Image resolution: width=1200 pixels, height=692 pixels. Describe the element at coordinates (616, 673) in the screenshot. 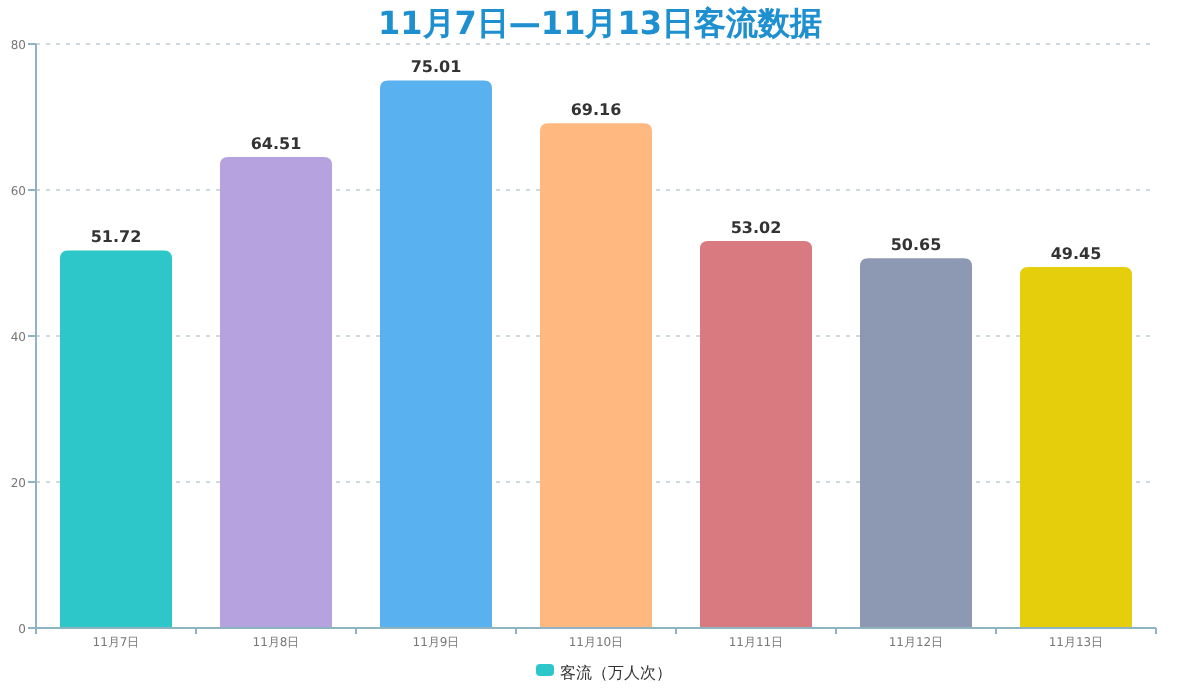

I see `legend-label: 客流（万人次）` at that location.